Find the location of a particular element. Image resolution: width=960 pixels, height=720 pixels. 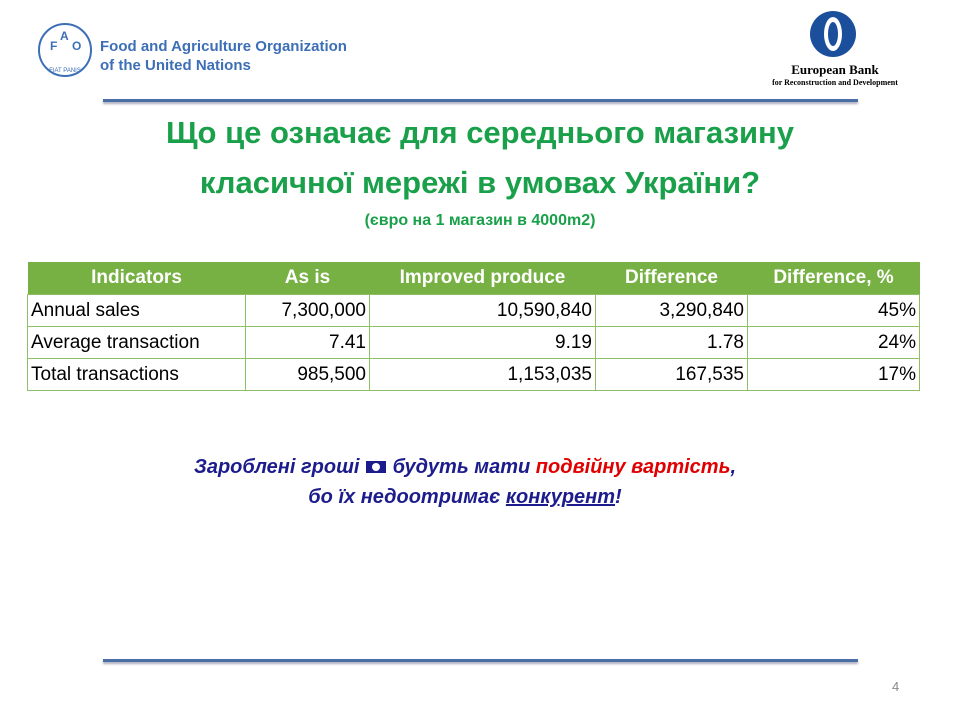

ebrd-title: European Bank is located at coordinates (835, 69).